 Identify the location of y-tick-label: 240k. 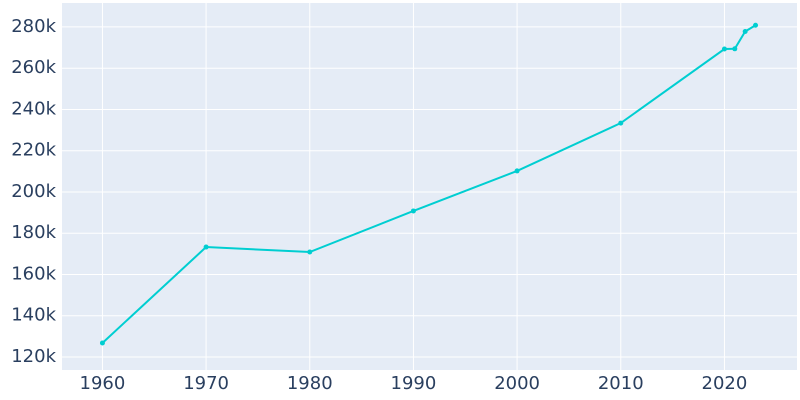
(33, 108).